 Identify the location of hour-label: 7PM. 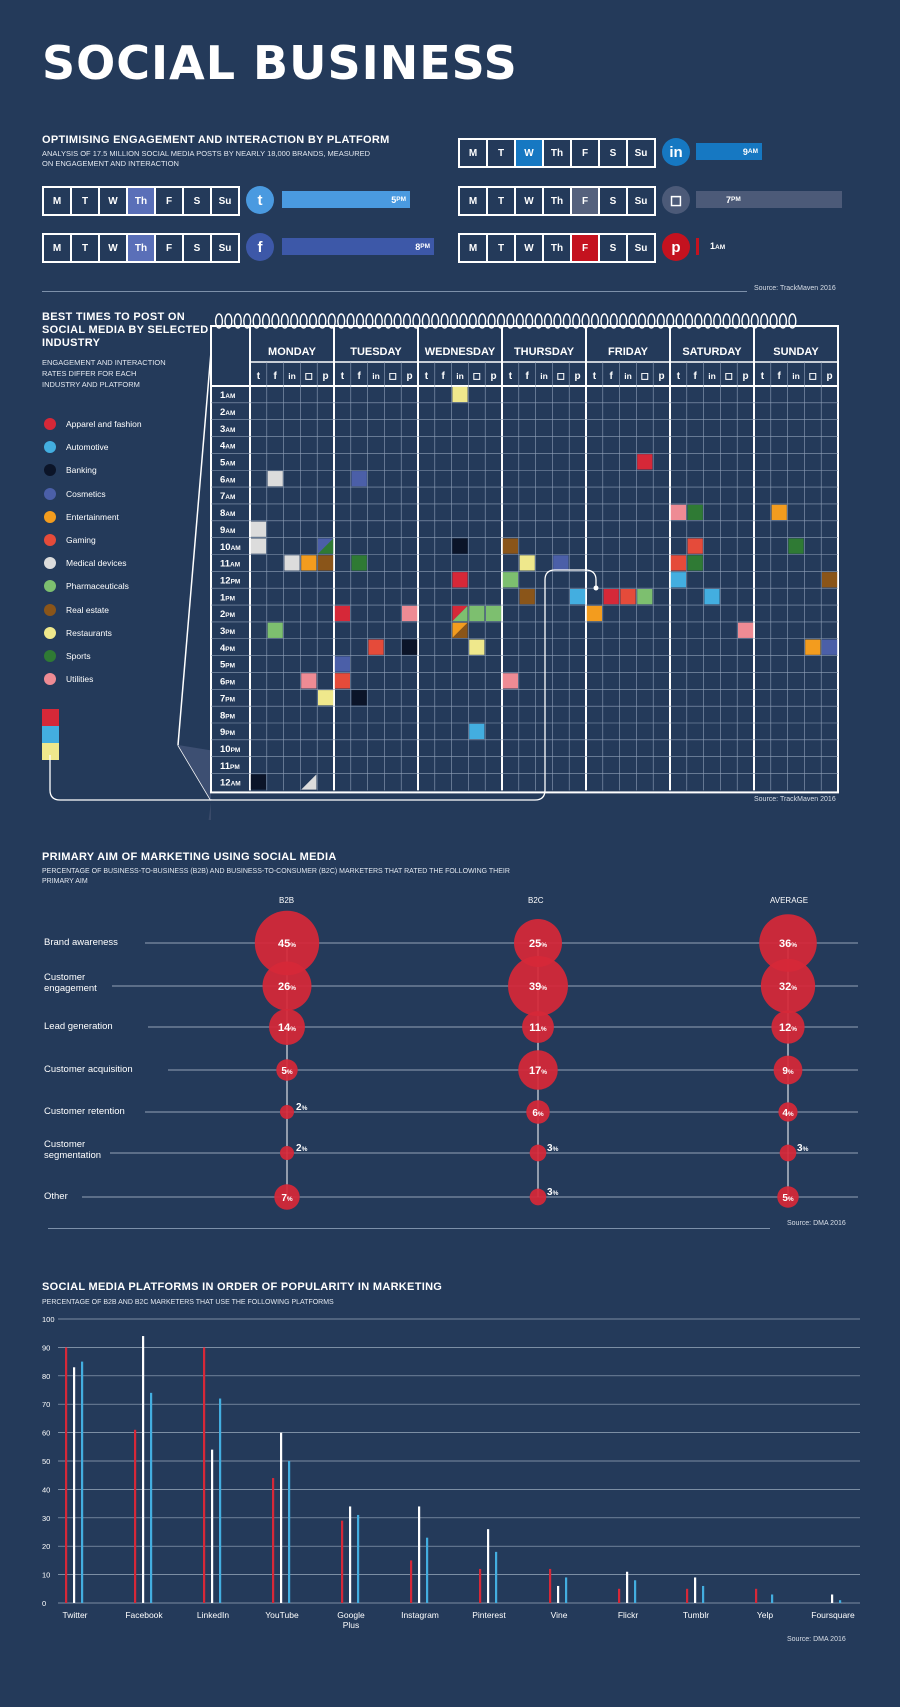
(227, 698).